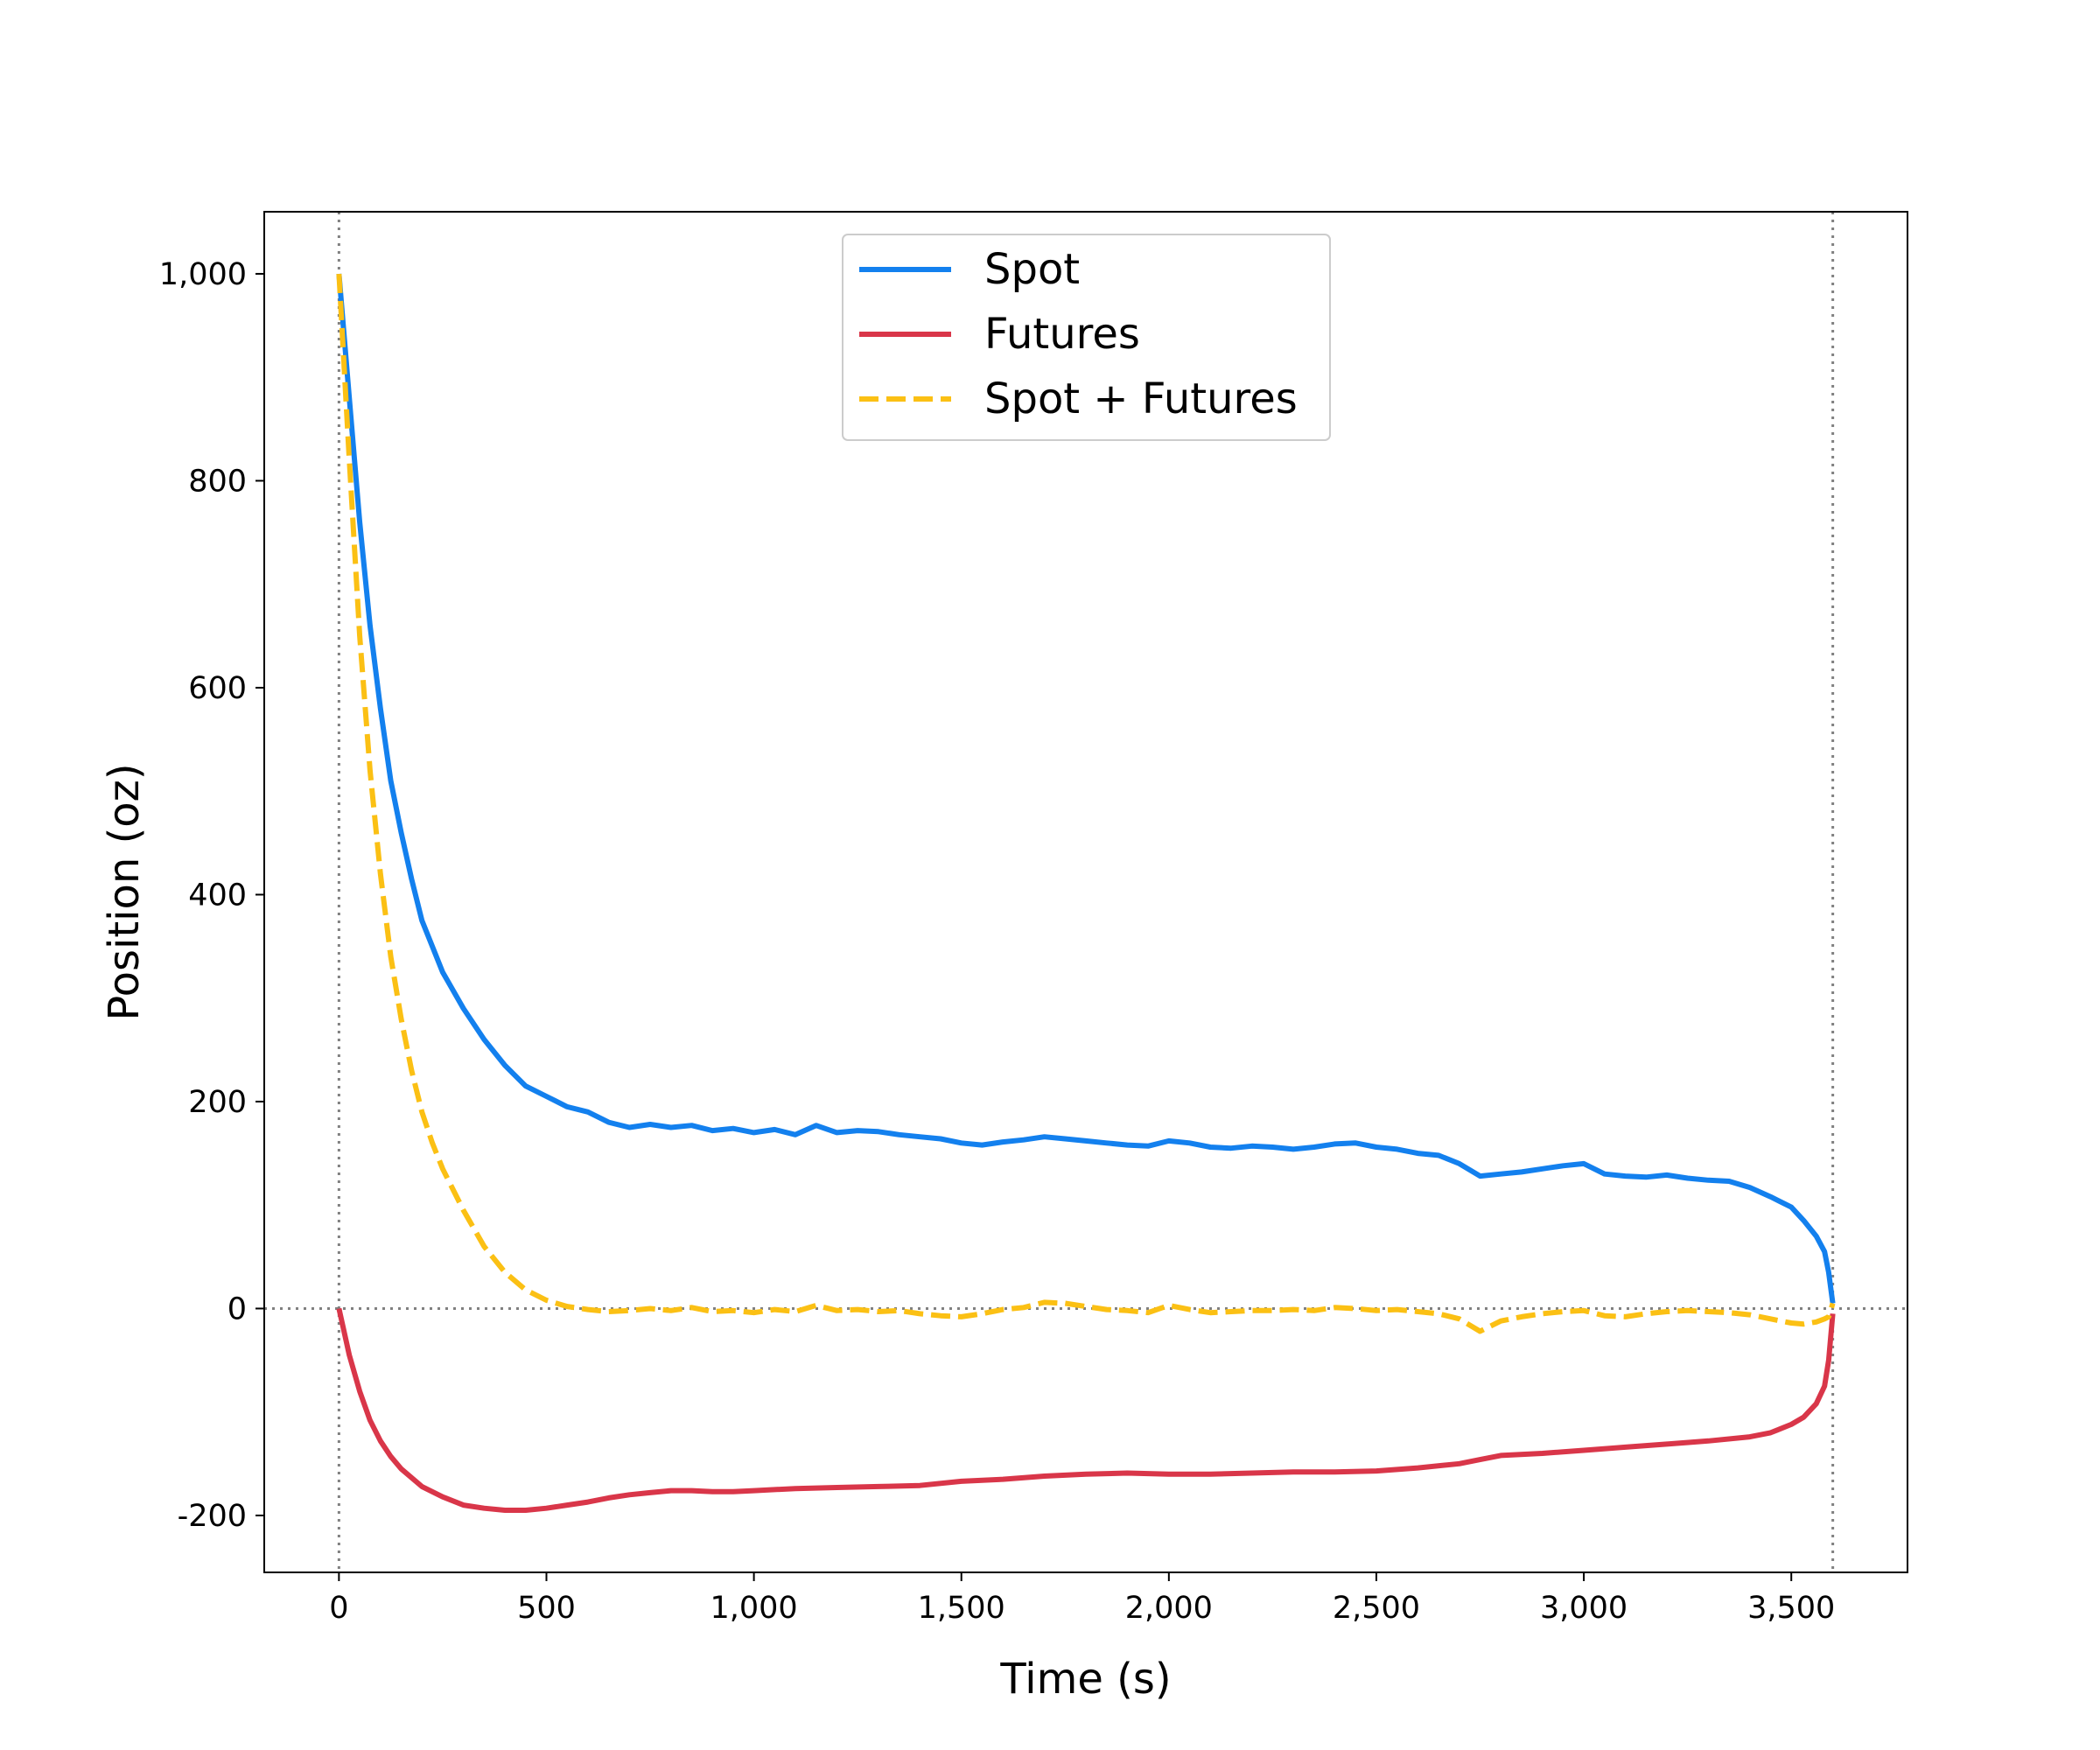 The height and width of the screenshot is (1750, 2100). Describe the element at coordinates (124, 891) in the screenshot. I see `y-axis-label: Position (oz)` at that location.